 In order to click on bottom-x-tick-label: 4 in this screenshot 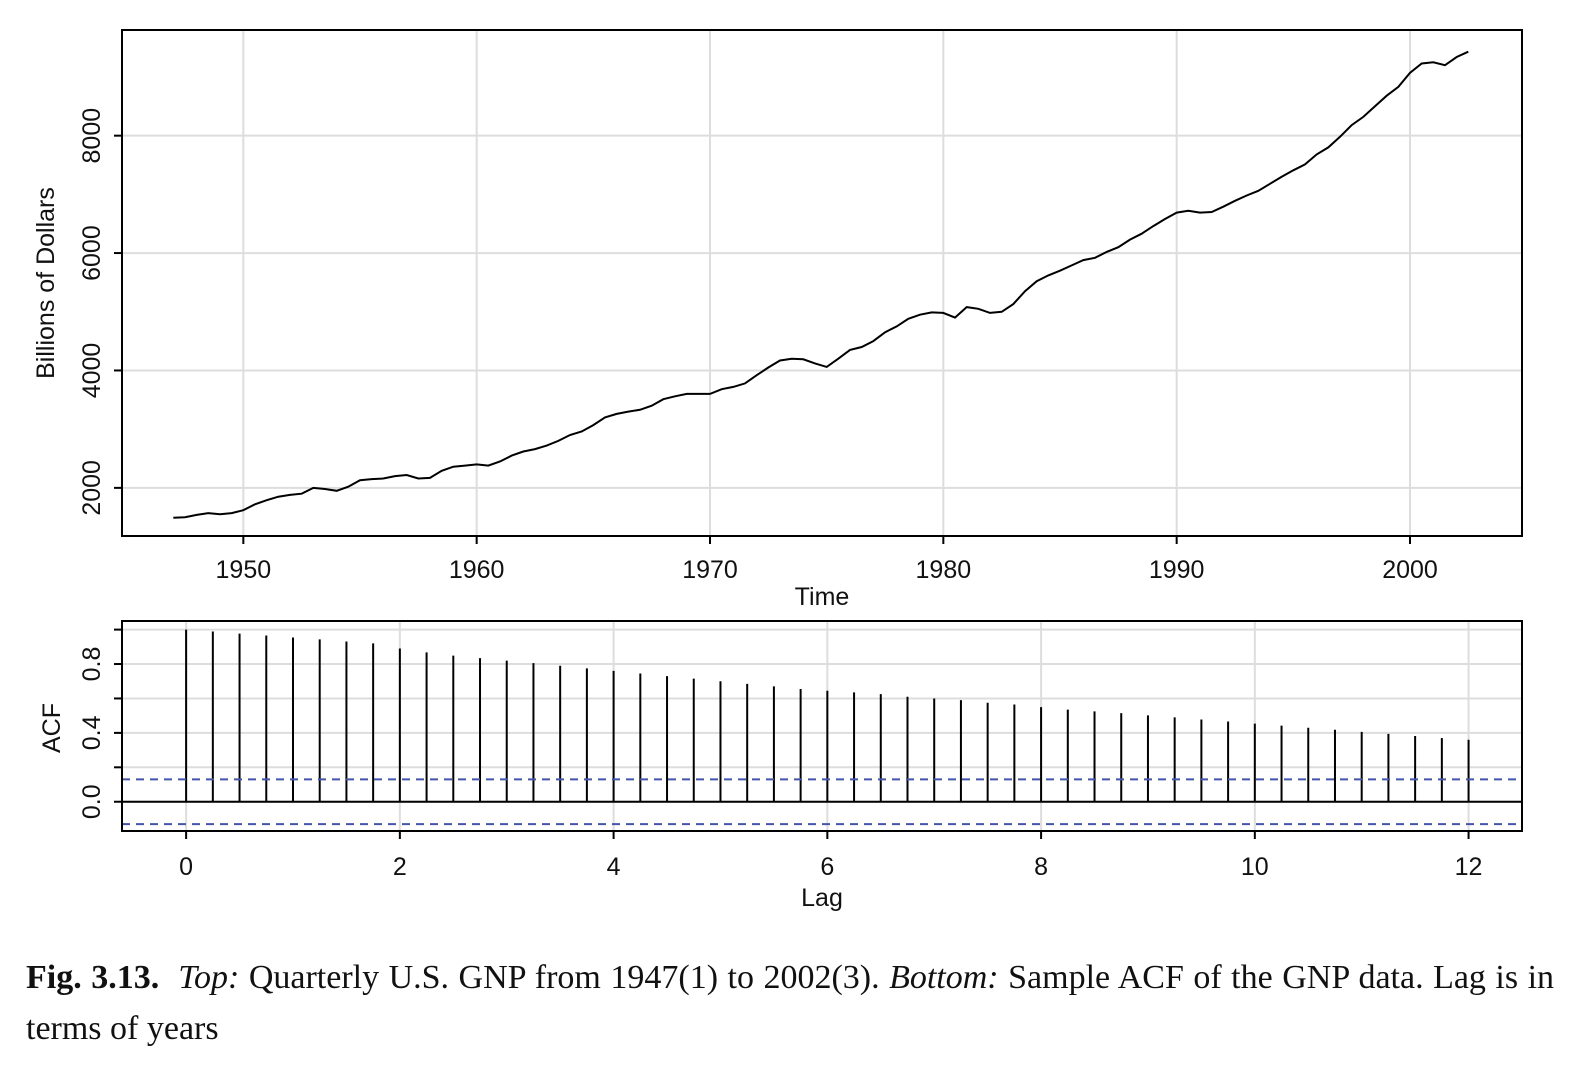, I will do `click(614, 867)`.